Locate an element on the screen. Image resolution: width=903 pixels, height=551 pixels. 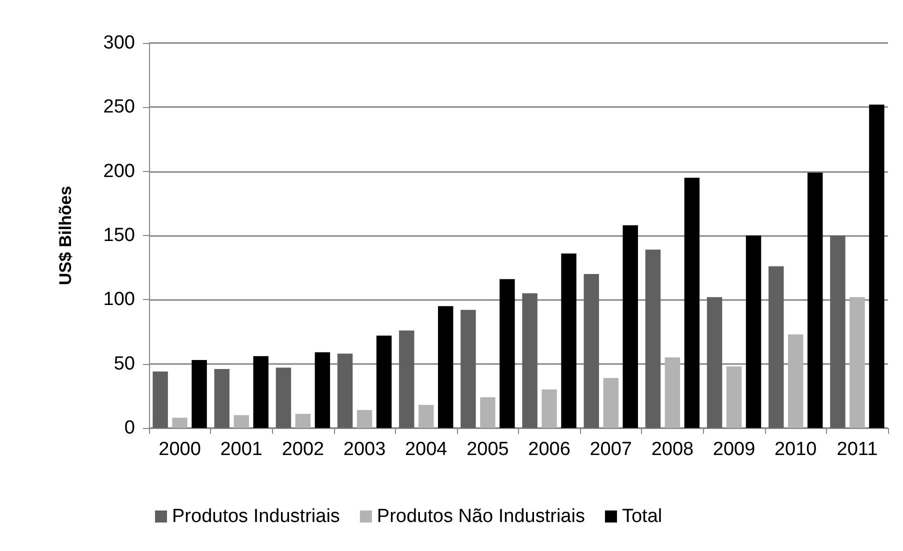
x-tick-label: 2011 is located at coordinates (857, 449).